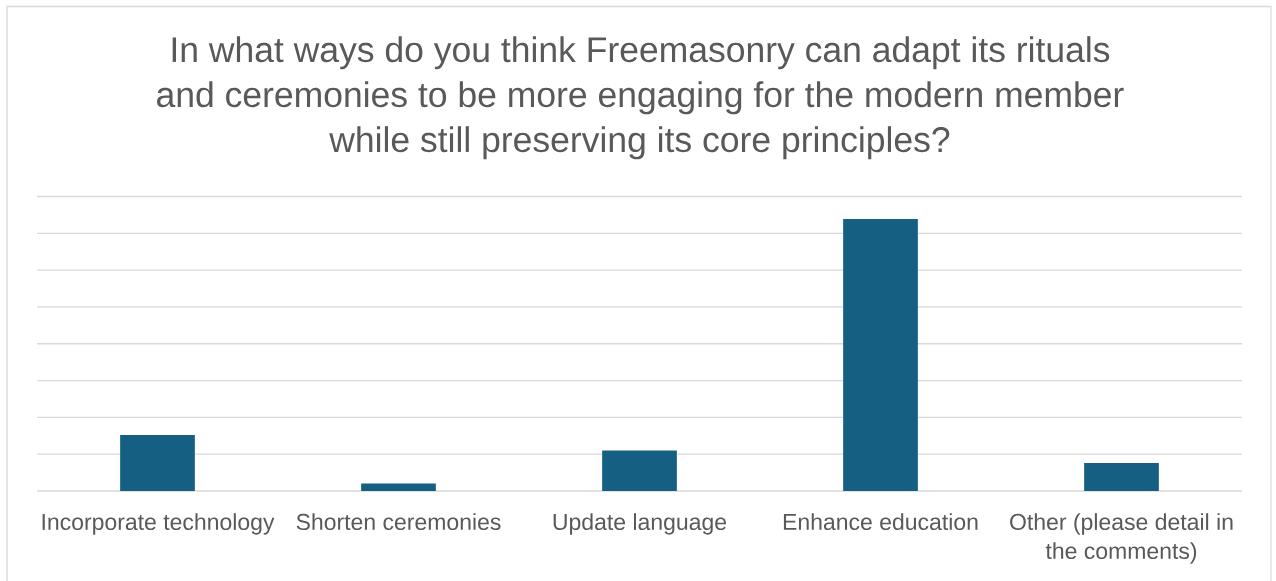 The height and width of the screenshot is (581, 1276). What do you see at coordinates (158, 524) in the screenshot?
I see `x-tick-label: Incorporate technology` at bounding box center [158, 524].